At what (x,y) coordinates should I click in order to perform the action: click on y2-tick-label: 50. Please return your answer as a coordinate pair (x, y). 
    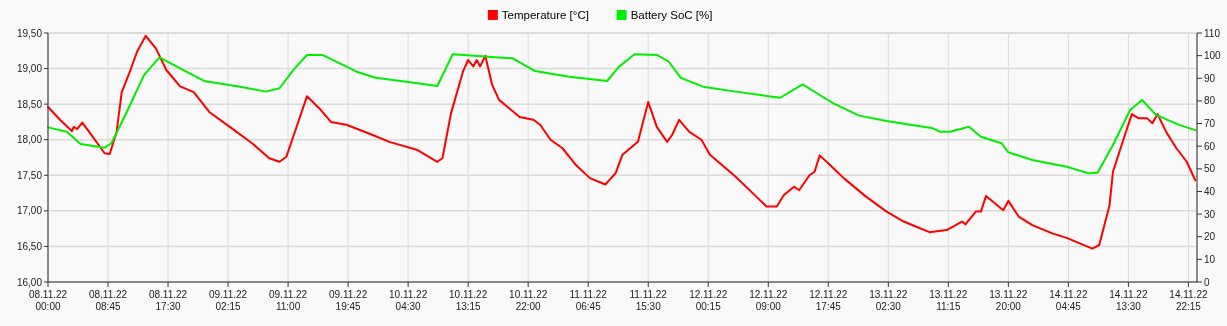
    Looking at the image, I should click on (1210, 169).